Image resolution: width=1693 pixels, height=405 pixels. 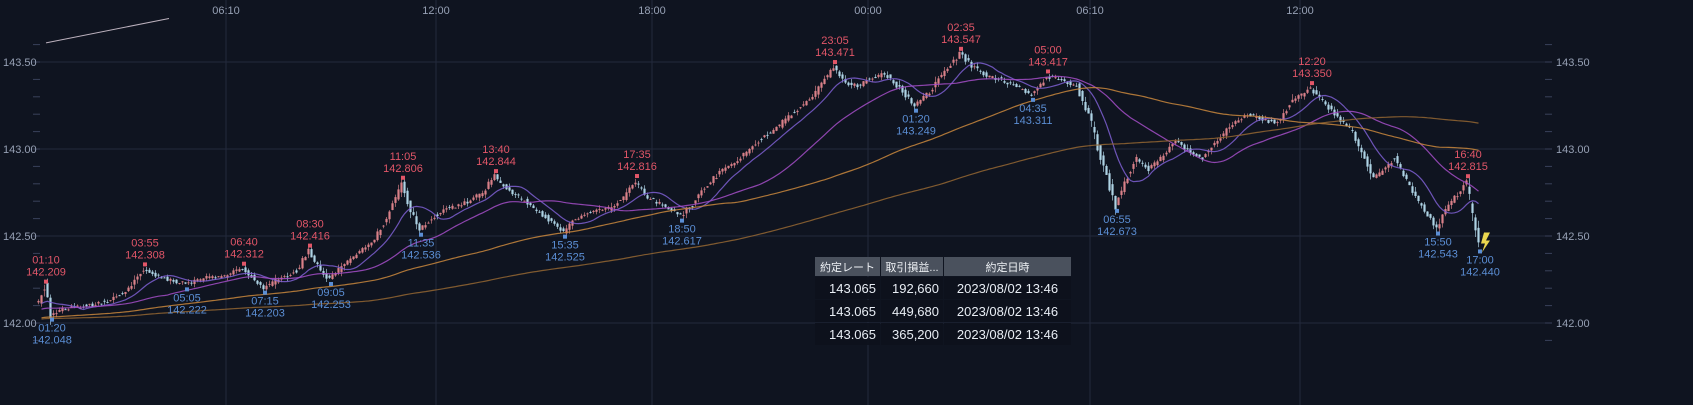 What do you see at coordinates (637, 155) in the screenshot?
I see `swing-time-label: 17:35` at bounding box center [637, 155].